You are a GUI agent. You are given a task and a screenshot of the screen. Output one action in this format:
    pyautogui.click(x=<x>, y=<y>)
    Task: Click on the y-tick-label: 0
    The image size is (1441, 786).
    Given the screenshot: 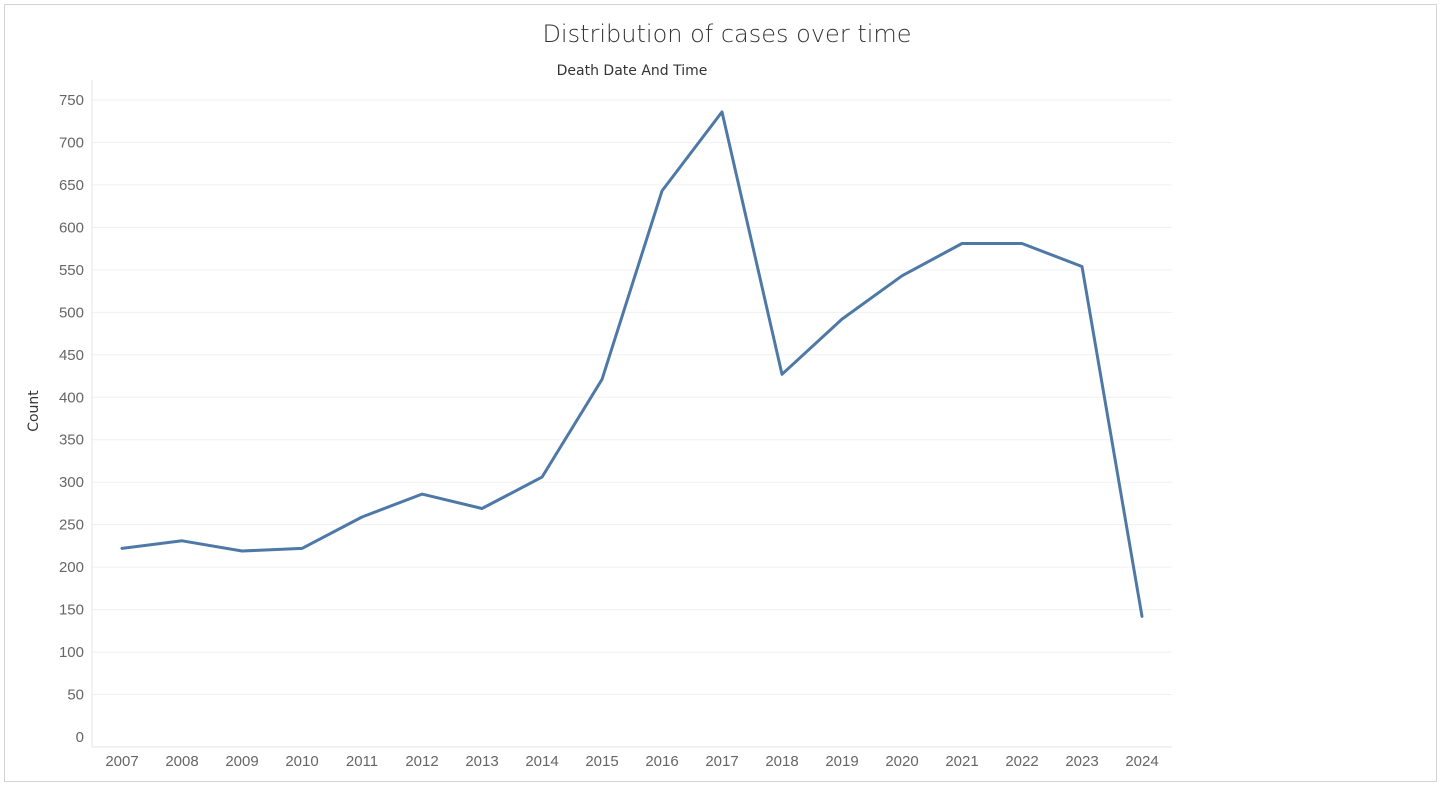 What is the action you would take?
    pyautogui.click(x=80, y=737)
    